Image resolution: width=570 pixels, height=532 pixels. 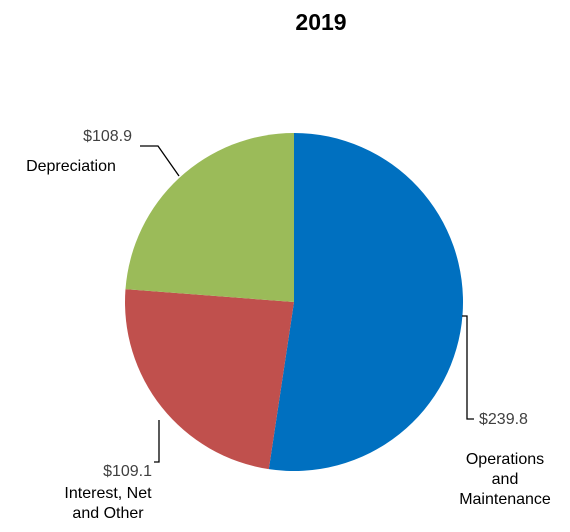 What do you see at coordinates (503, 419) in the screenshot?
I see `slice-value-label: $239.8` at bounding box center [503, 419].